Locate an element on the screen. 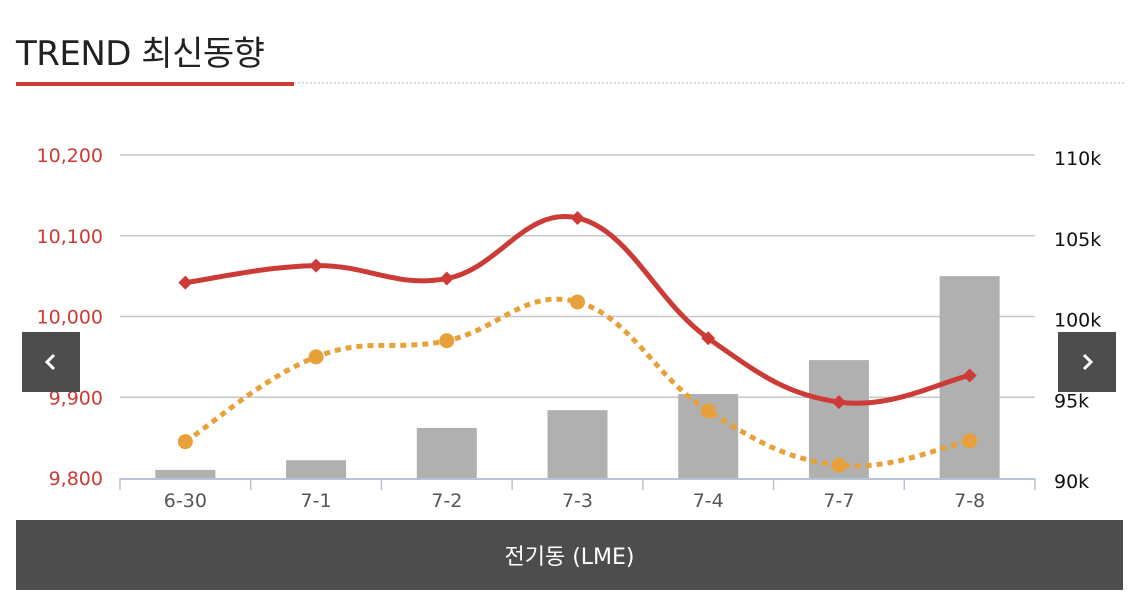 This screenshot has width=1140, height=603. x-tick-label: 7-2 is located at coordinates (446, 501).